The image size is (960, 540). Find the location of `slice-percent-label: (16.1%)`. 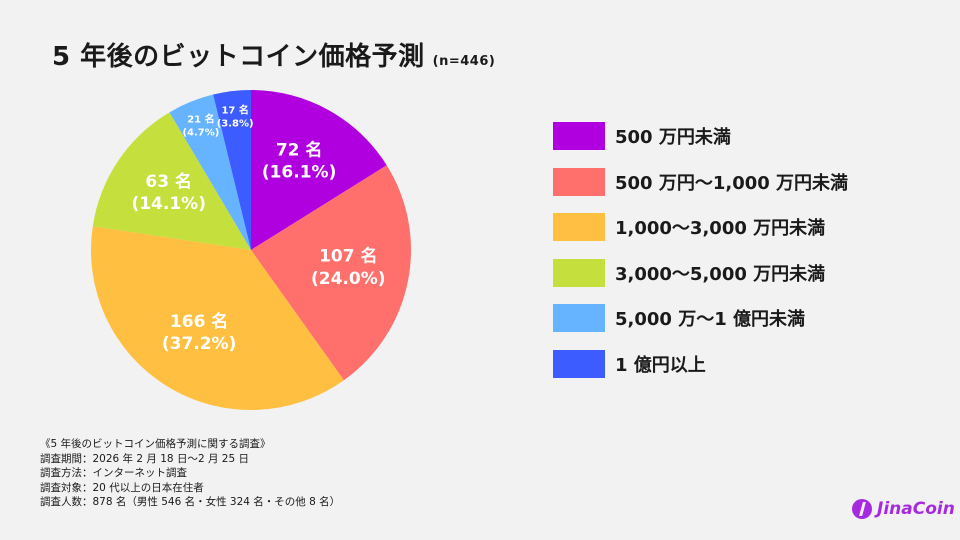

slice-percent-label: (16.1%) is located at coordinates (299, 173).